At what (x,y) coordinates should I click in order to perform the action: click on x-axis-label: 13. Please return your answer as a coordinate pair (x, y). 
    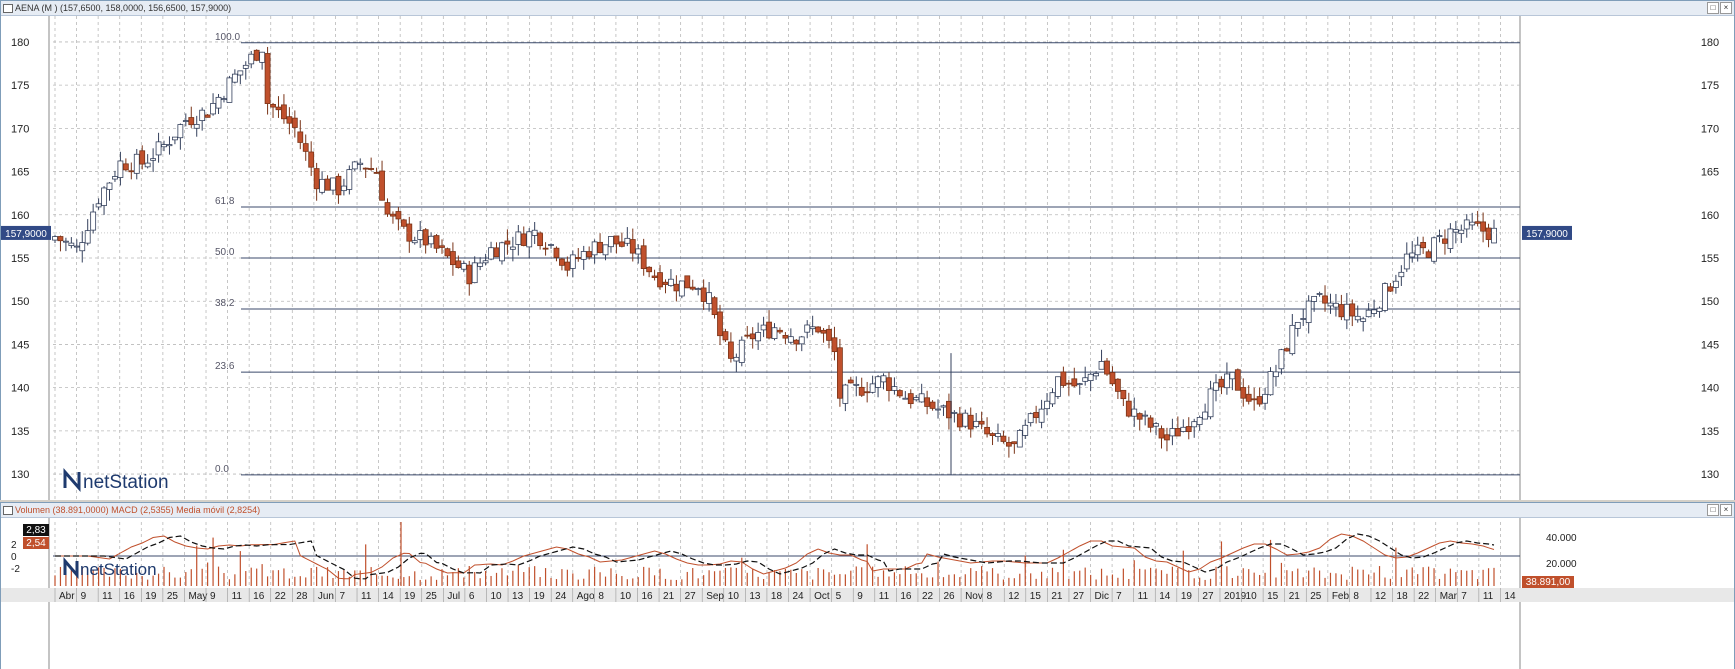
    Looking at the image, I should click on (755, 596).